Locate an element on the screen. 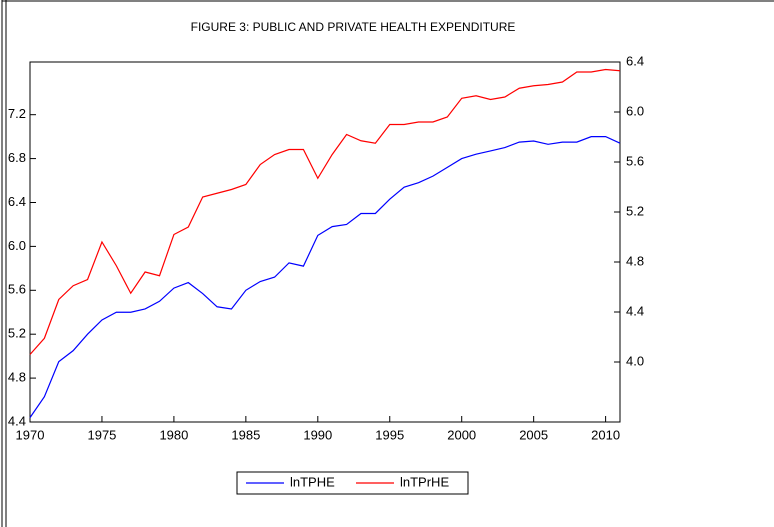  legend-label: lnTPHE is located at coordinates (312, 481).